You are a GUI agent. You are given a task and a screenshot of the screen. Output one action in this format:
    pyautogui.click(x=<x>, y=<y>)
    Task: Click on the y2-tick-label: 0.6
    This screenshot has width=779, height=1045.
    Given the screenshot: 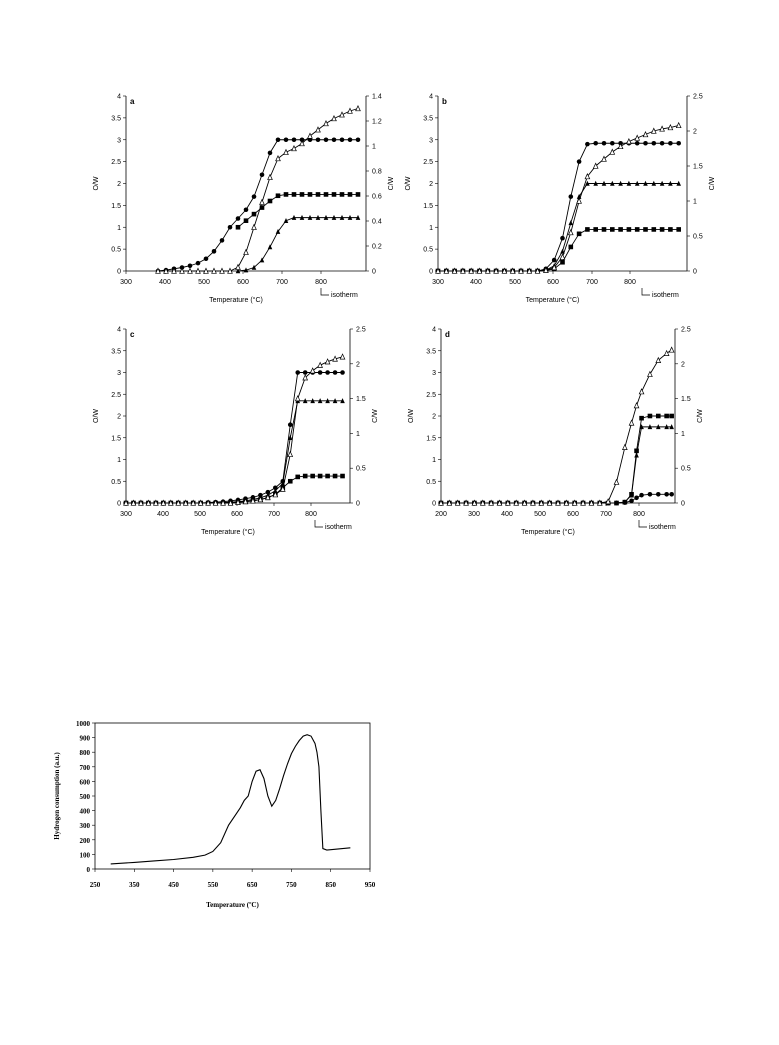 What is the action you would take?
    pyautogui.click(x=377, y=197)
    